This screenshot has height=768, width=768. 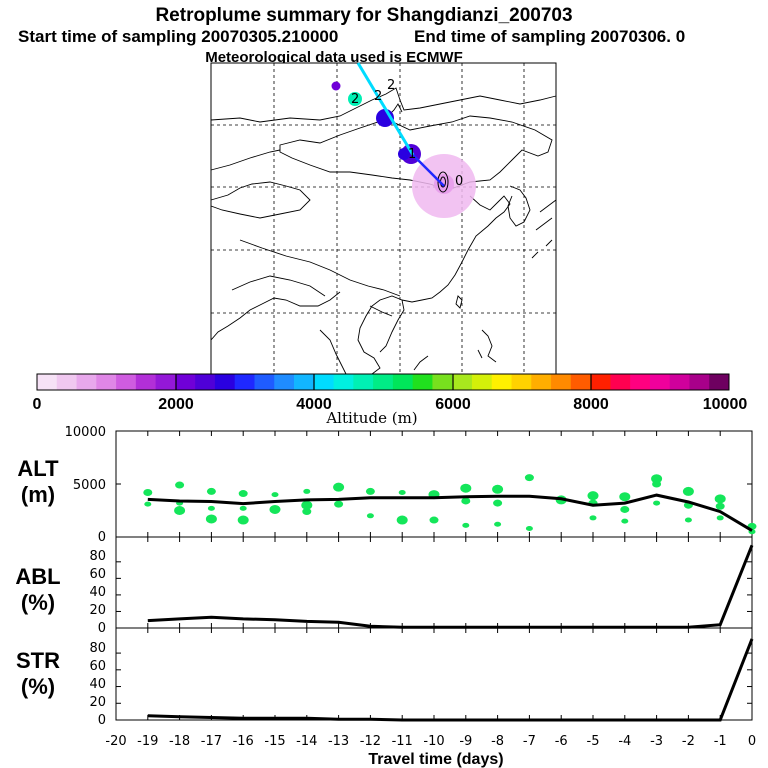 What do you see at coordinates (336, 86) in the screenshot?
I see `plume-day-3-blob` at bounding box center [336, 86].